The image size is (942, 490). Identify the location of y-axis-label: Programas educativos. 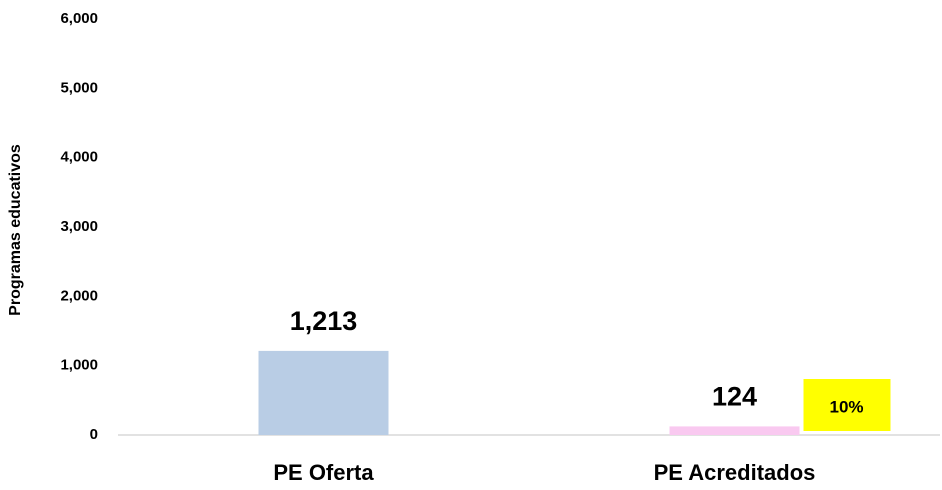
(15, 230).